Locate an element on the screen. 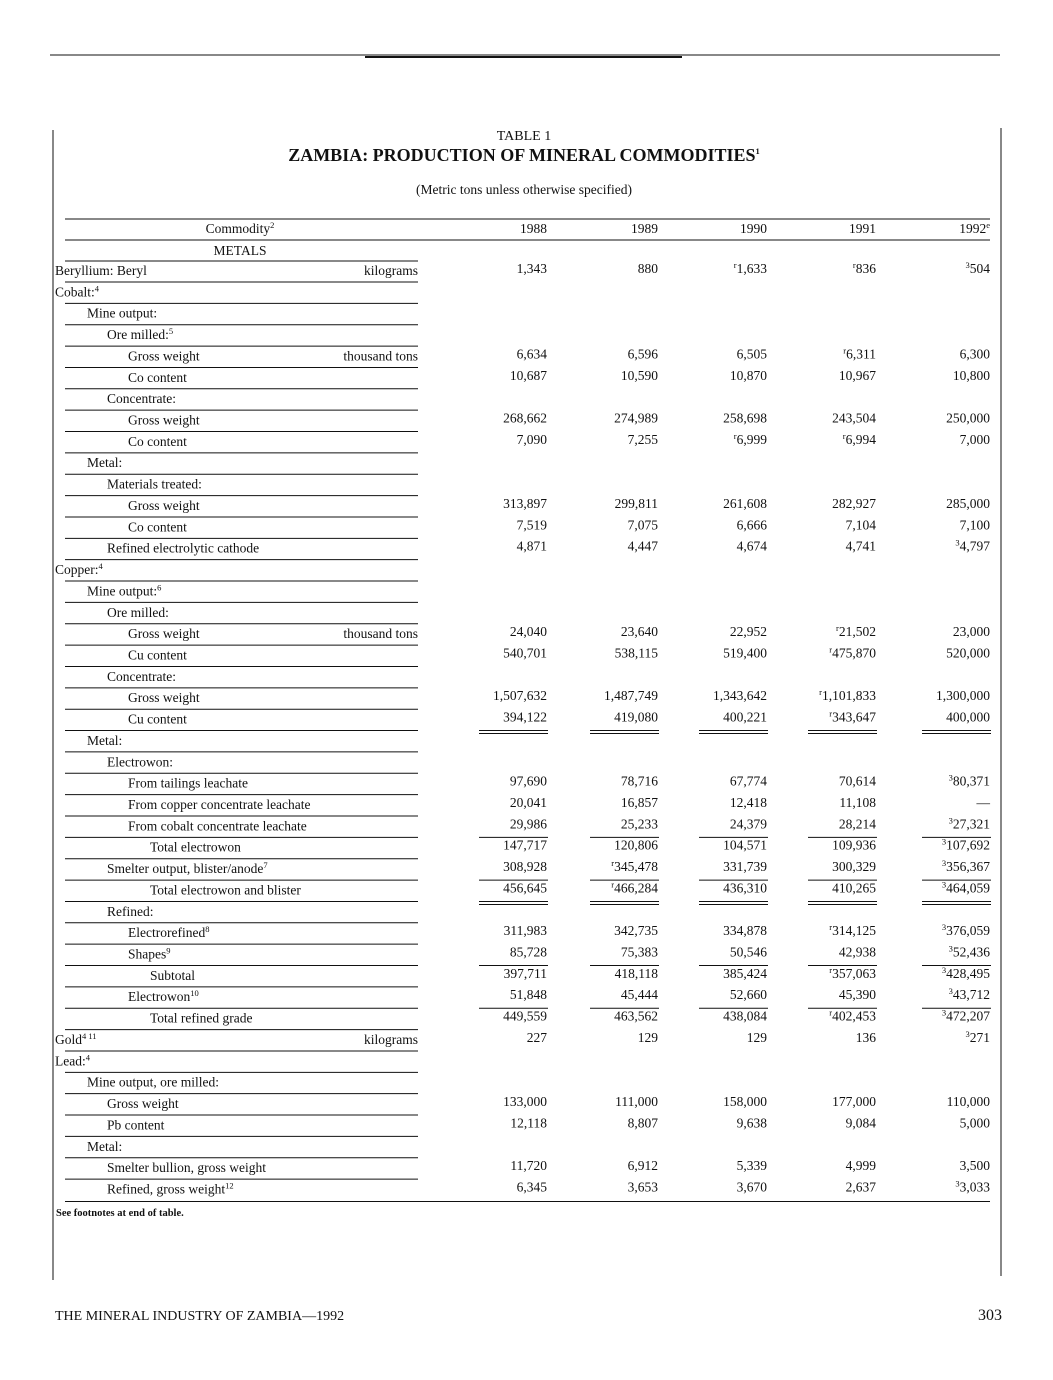 The height and width of the screenshot is (1380, 1053). cell: 540,701 is located at coordinates (525, 652).